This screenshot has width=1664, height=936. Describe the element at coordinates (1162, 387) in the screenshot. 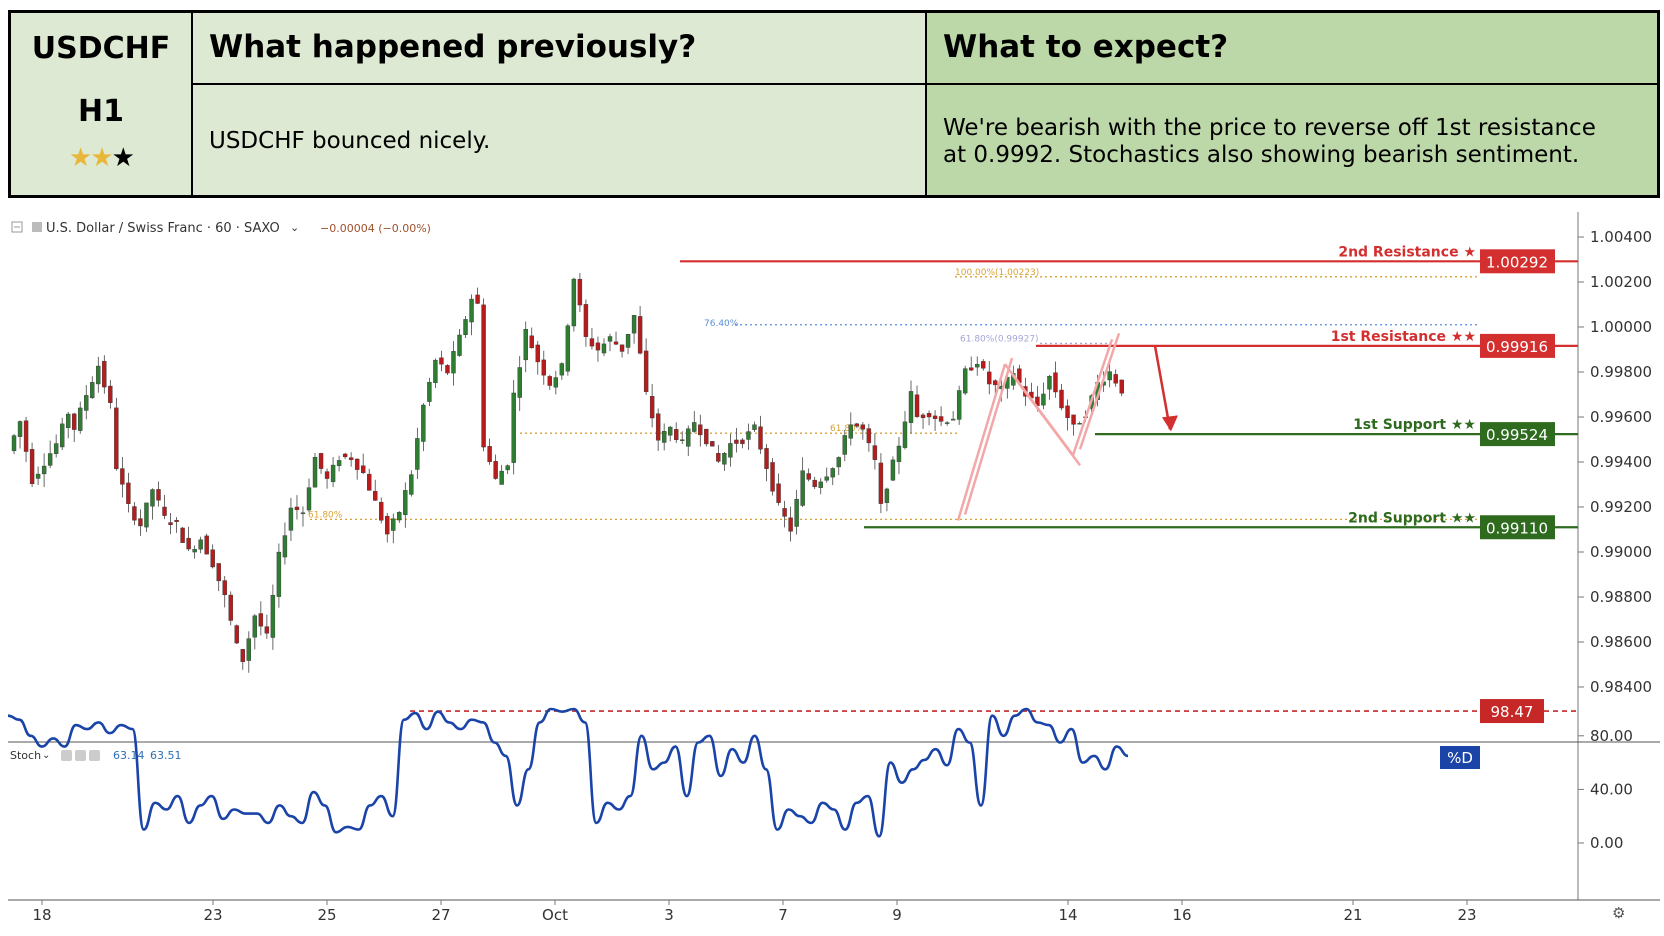

I see `bearish-arrow` at that location.